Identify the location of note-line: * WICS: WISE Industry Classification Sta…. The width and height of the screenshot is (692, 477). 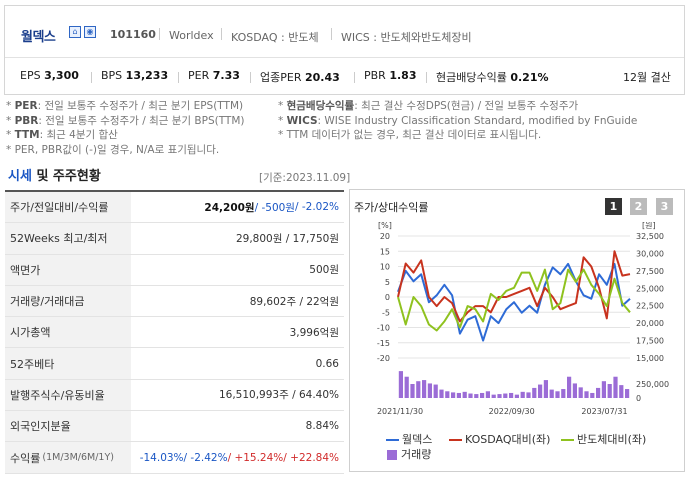
(458, 120).